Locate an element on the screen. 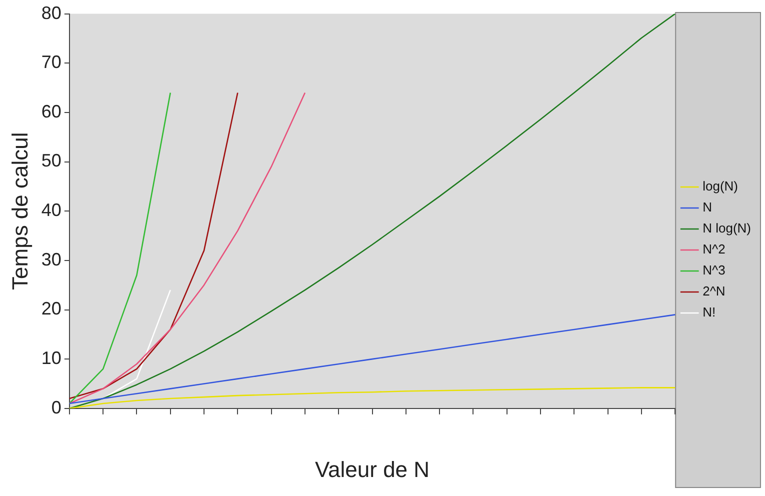  y-tick-label: 50 is located at coordinates (51, 160).